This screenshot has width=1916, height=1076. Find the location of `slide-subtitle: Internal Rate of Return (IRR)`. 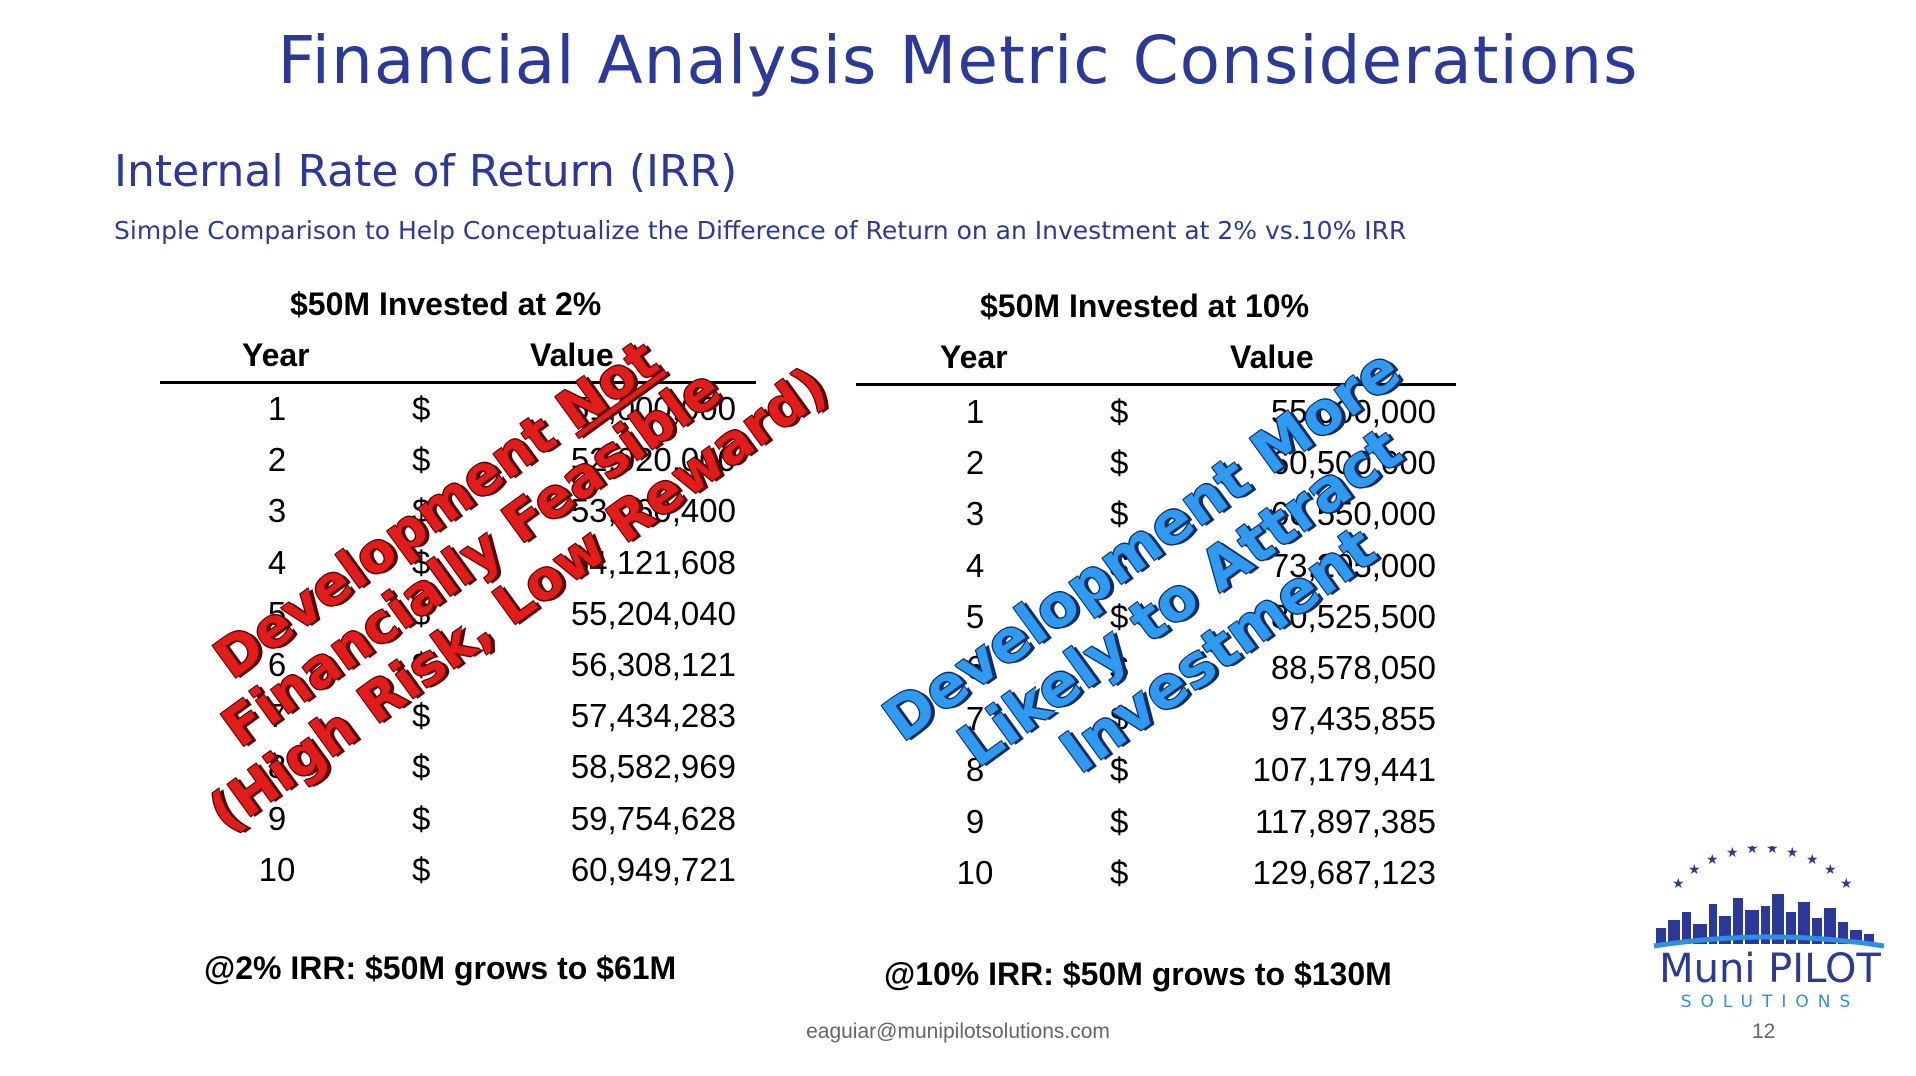

slide-subtitle: Internal Rate of Return (IRR) is located at coordinates (426, 171).